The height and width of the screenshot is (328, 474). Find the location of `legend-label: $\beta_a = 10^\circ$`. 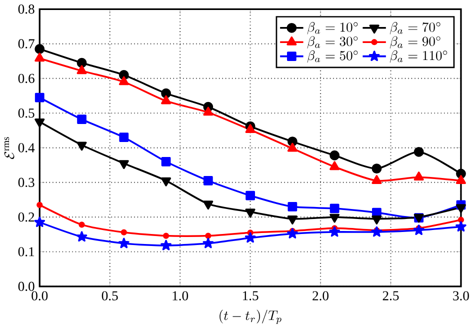

legend-label: $\beta_a = 10^\circ$ is located at coordinates (332, 28).